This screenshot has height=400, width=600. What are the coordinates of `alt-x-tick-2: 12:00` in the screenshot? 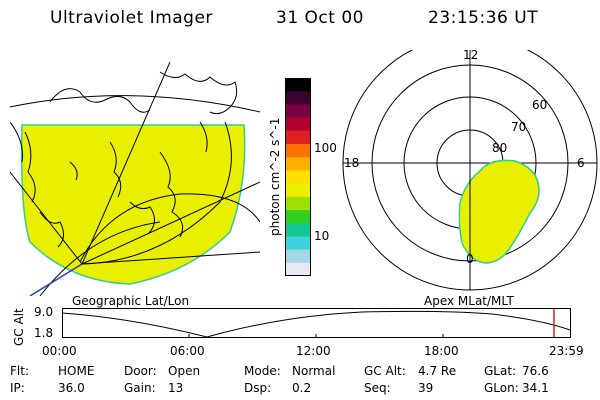 It's located at (313, 351).